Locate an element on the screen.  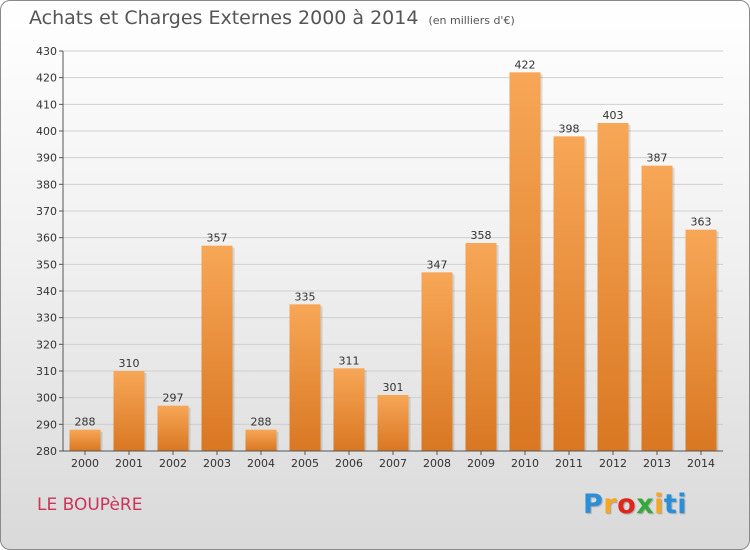
y-tick-label: 400 is located at coordinates (46, 131).